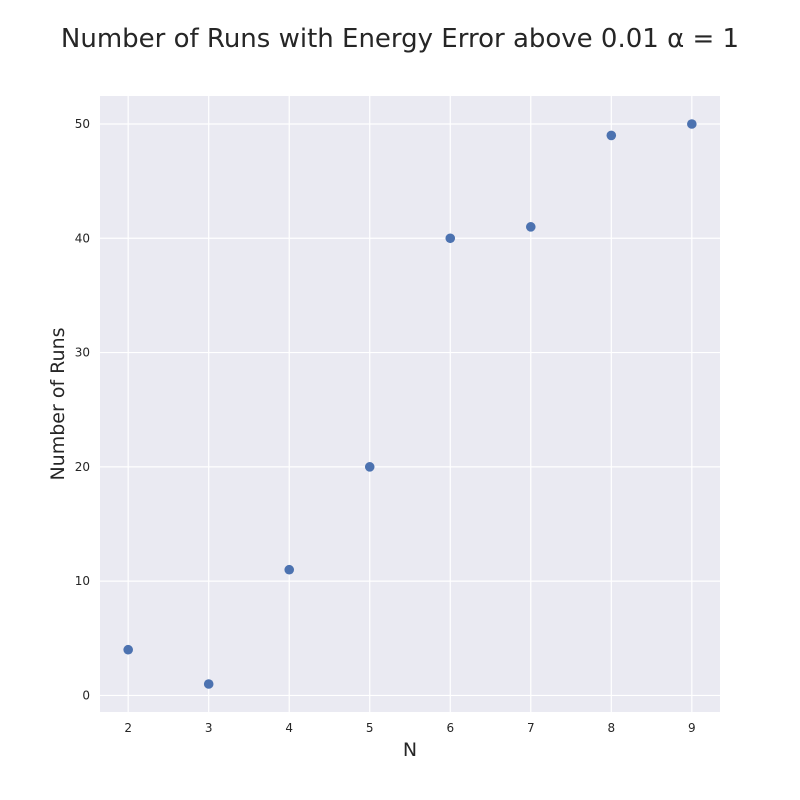 This screenshot has height=800, width=800. I want to click on x-tick-label: 8, so click(611, 728).